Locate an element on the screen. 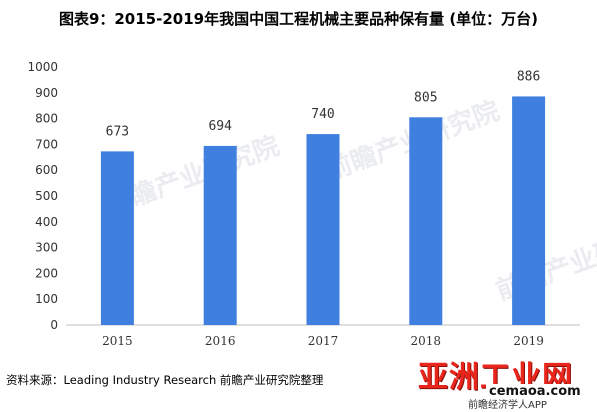 This screenshot has width=597, height=412. y-tick-label: 100 is located at coordinates (46, 299).